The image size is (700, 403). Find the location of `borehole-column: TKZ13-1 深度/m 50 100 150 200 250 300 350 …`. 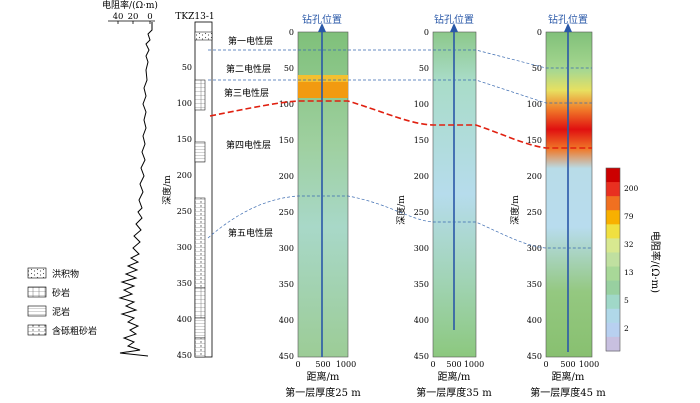

borehole-column: TKZ13-1 深度/m 50 100 150 200 250 300 350 … is located at coordinates (217, 186).